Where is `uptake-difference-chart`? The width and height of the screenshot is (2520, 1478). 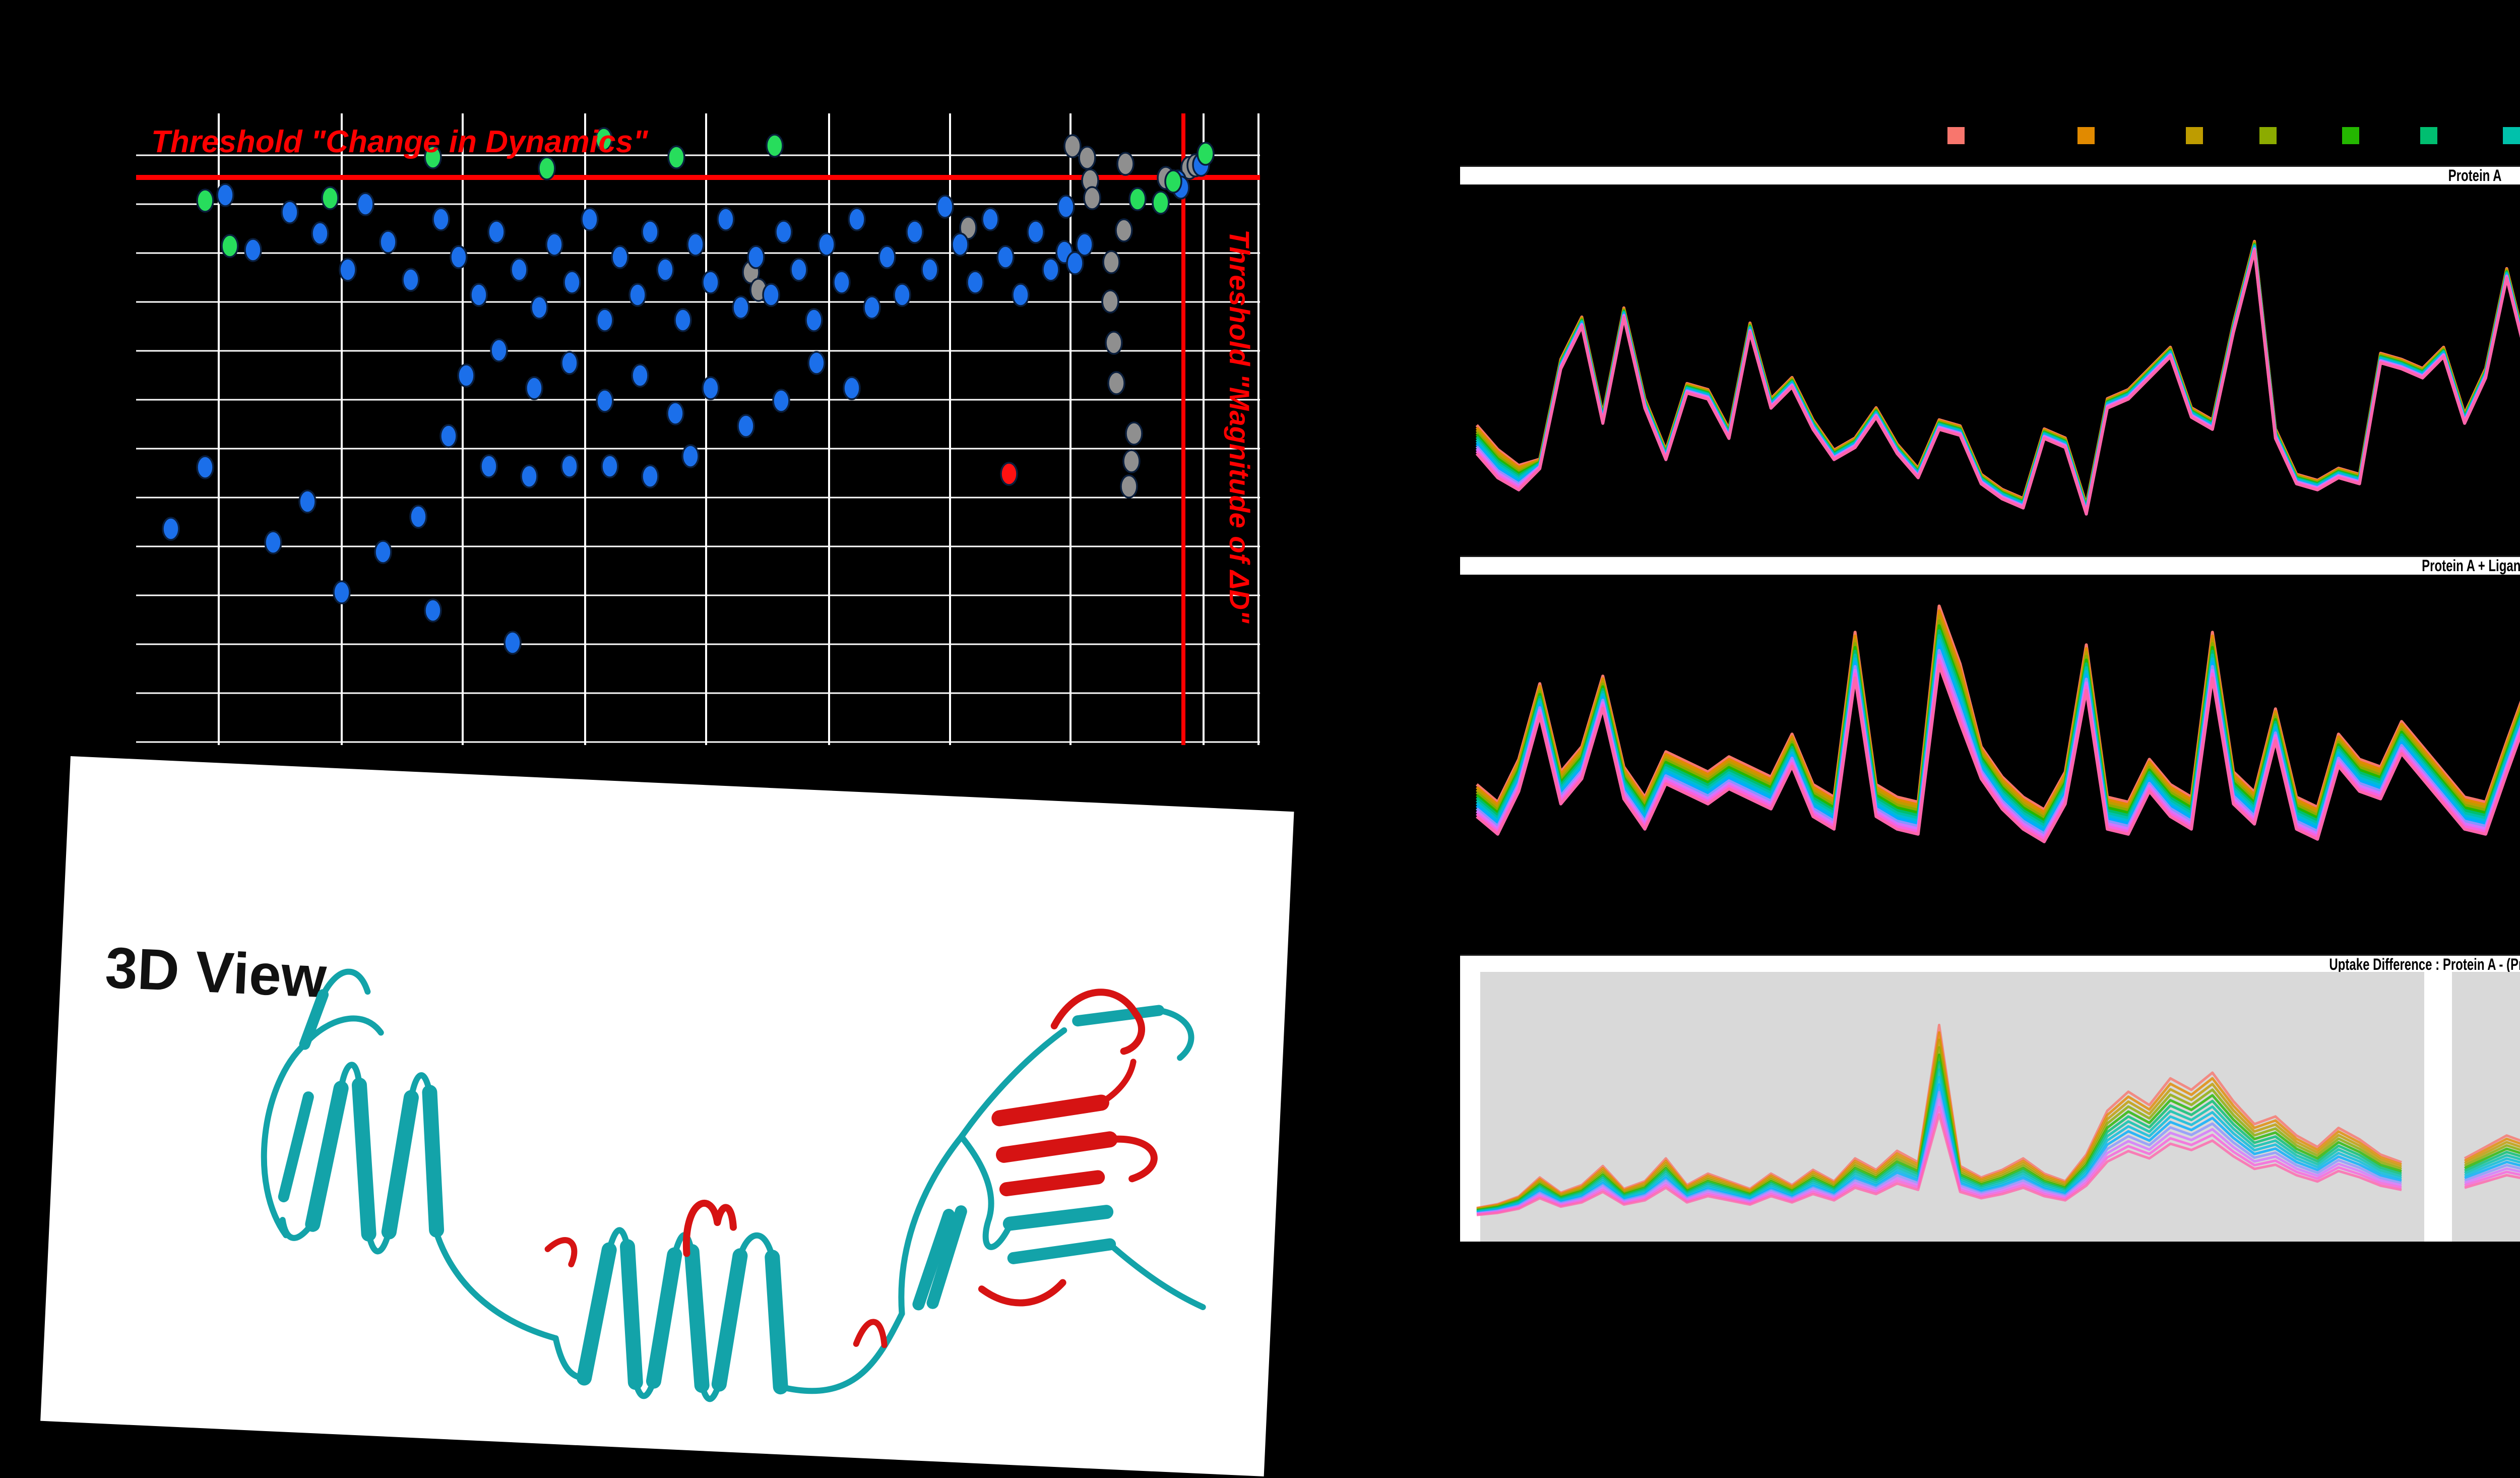
uptake-difference-chart is located at coordinates (1990, 1107).